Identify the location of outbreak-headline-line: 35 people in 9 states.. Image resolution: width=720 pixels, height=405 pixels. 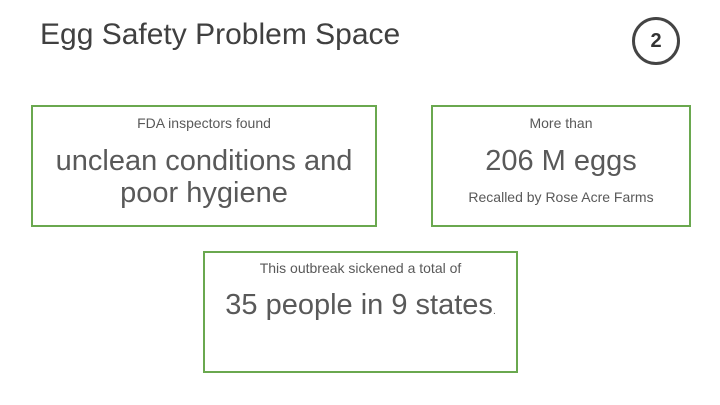
(360, 308).